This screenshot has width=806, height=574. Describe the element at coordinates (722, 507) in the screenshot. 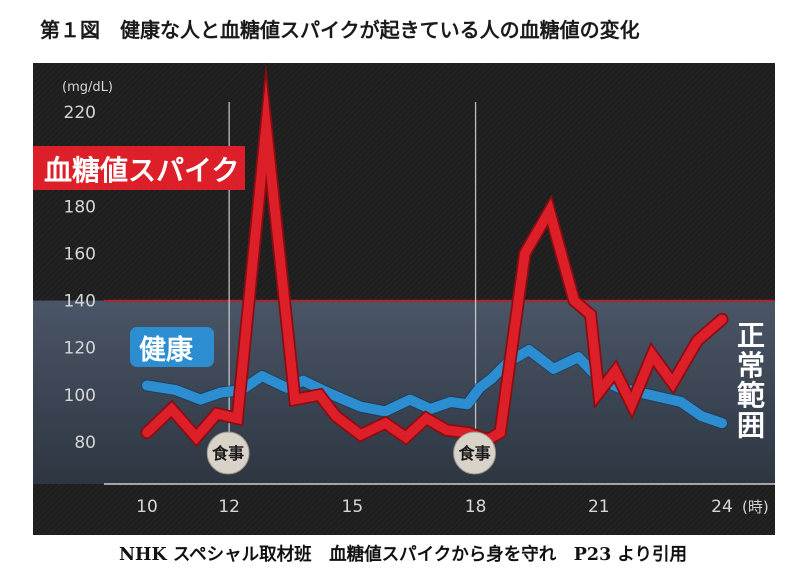

I see `x-tick-label: 24` at that location.